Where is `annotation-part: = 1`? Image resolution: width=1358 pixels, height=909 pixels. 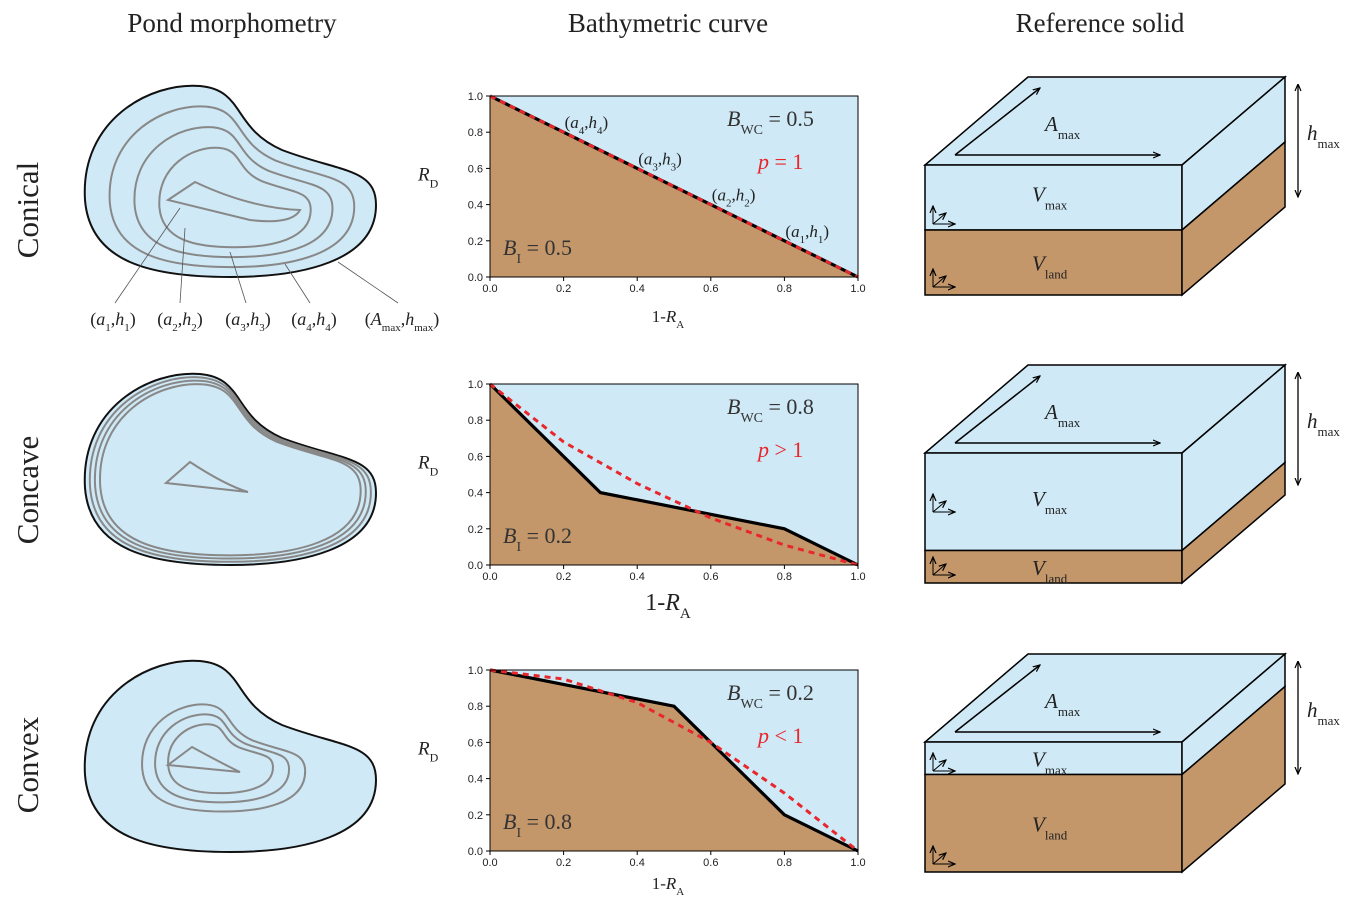 annotation-part: = 1 is located at coordinates (786, 161).